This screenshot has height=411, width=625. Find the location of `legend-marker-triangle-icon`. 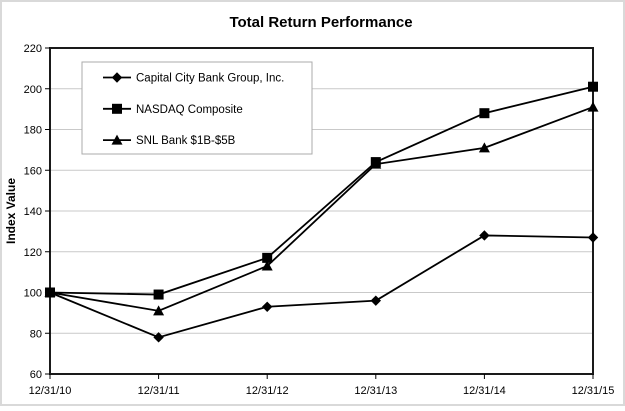

legend-marker-triangle-icon is located at coordinates (117, 139).